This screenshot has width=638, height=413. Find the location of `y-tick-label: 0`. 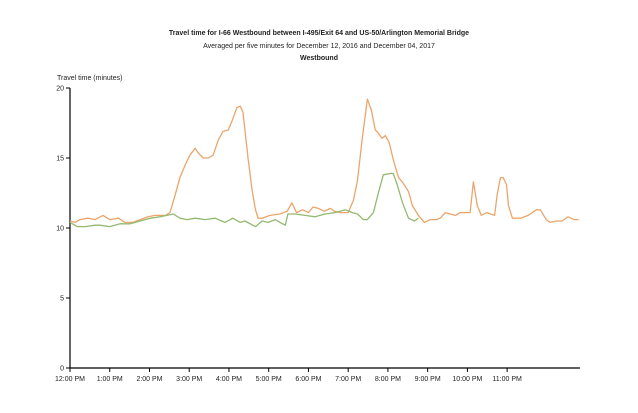

y-tick-label: 0 is located at coordinates (62, 369).